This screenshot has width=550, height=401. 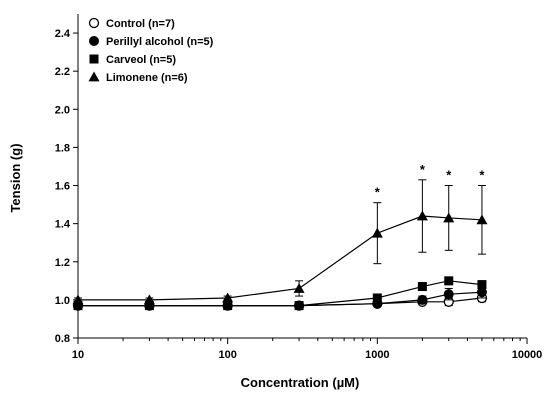 I want to click on y-tick-label: 1.2, so click(x=62, y=263).